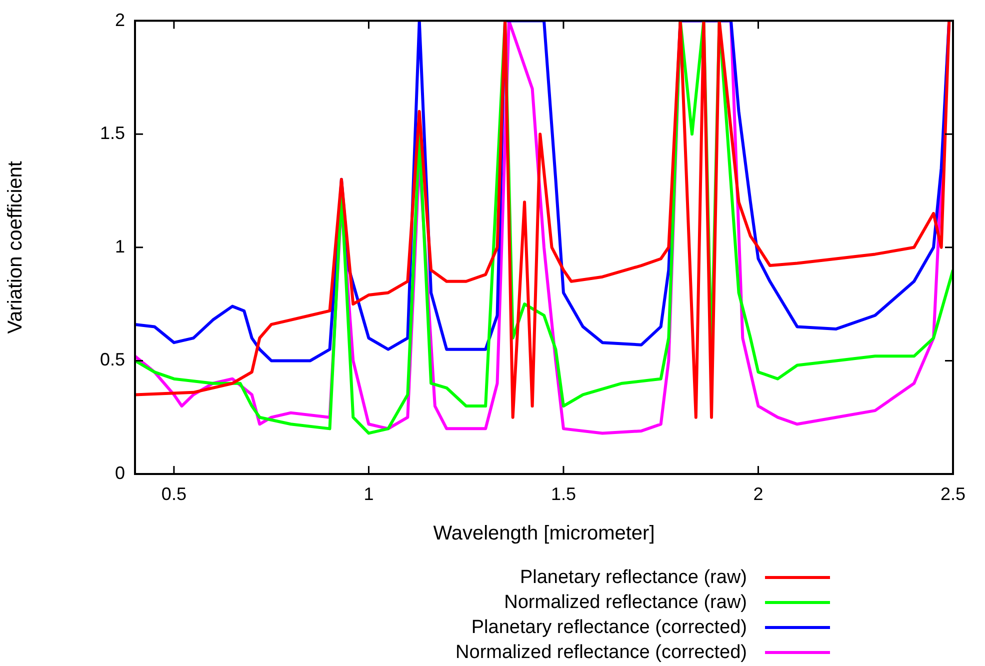 The height and width of the screenshot is (666, 985). I want to click on legend-label: Planetary reflectance (corrected), so click(609, 627).